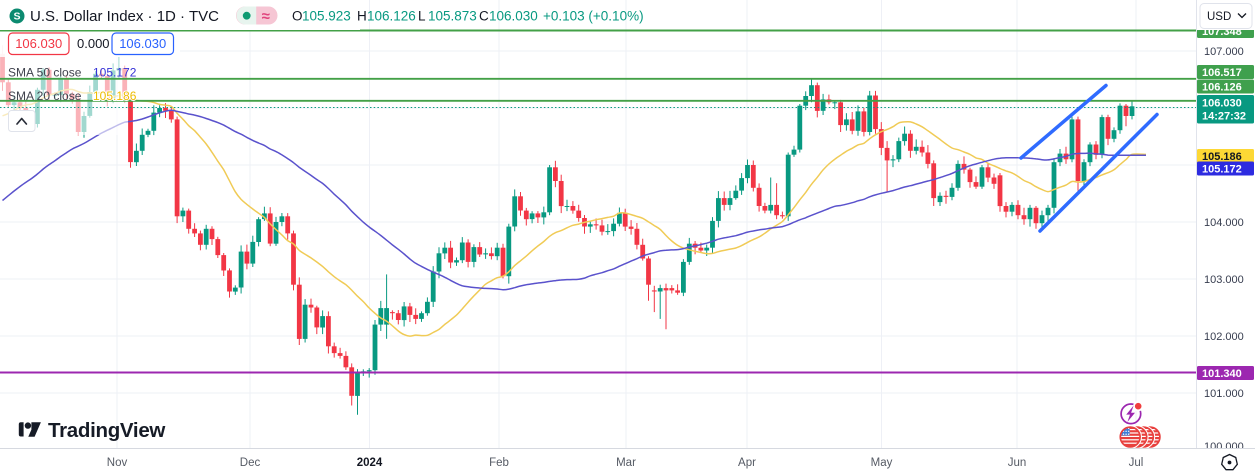 The height and width of the screenshot is (476, 1255). What do you see at coordinates (1224, 223) in the screenshot?
I see `svg-text: 104.000` at bounding box center [1224, 223].